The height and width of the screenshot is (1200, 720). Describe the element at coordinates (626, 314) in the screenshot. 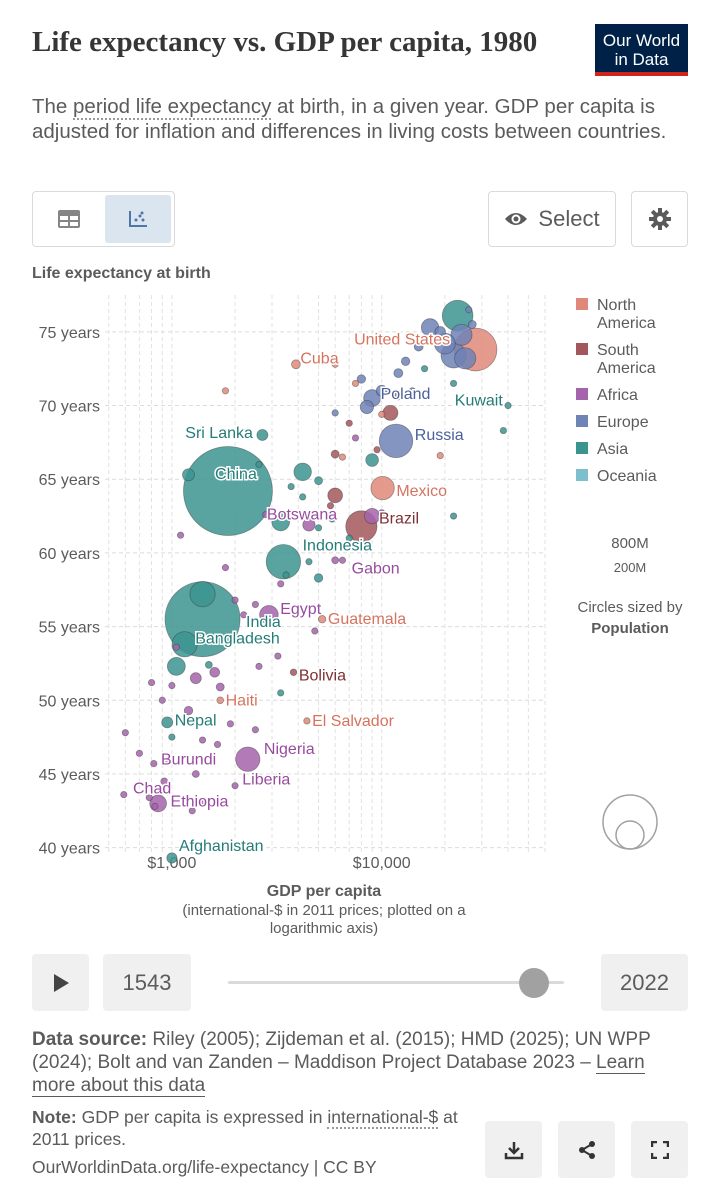

I see `legend-label: North America` at that location.